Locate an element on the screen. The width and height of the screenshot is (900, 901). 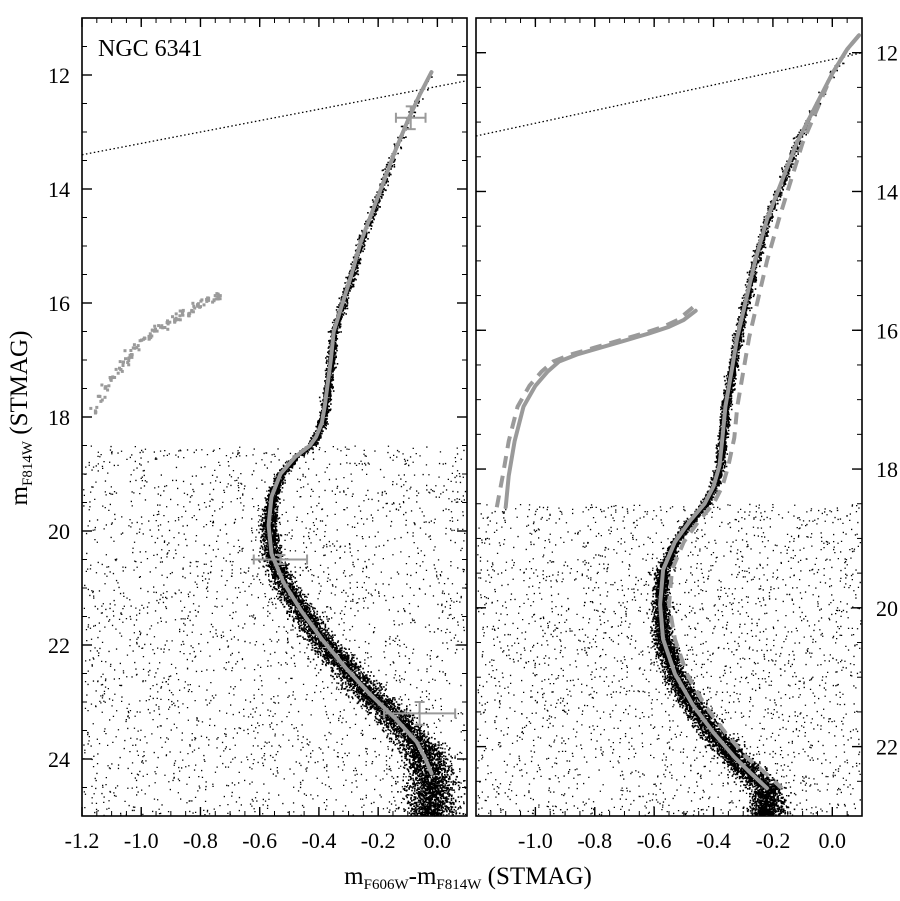
y-tick-label: 14 is located at coordinates (59, 189).